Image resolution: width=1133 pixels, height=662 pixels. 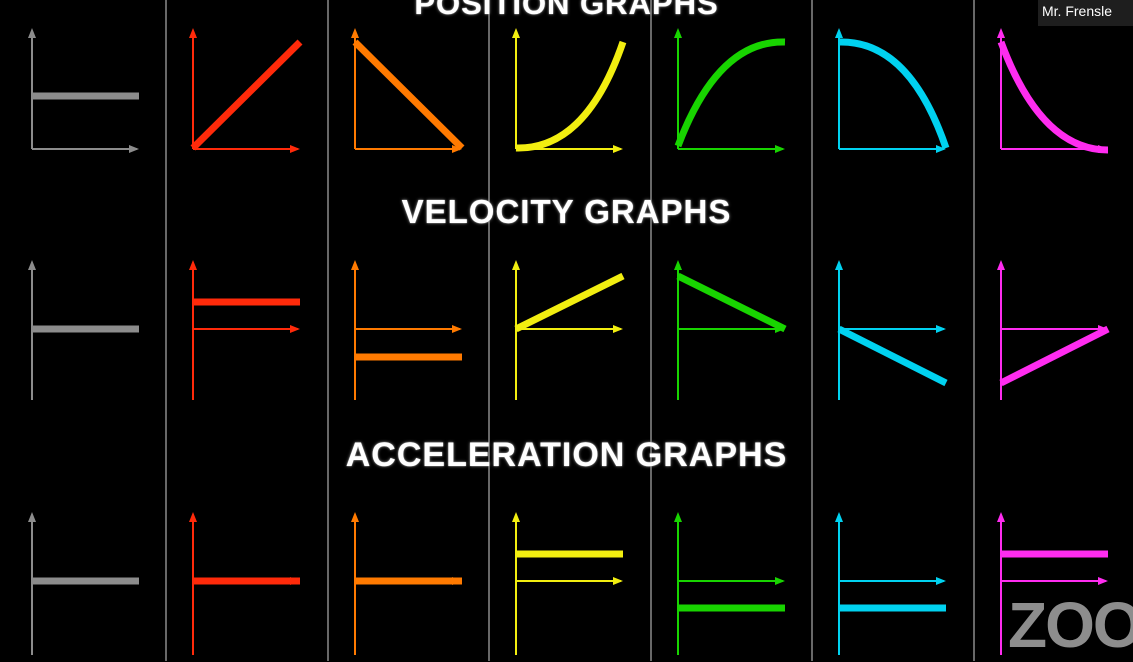 I want to click on participant-name-label: Mr. Frensle, so click(x=1085, y=13).